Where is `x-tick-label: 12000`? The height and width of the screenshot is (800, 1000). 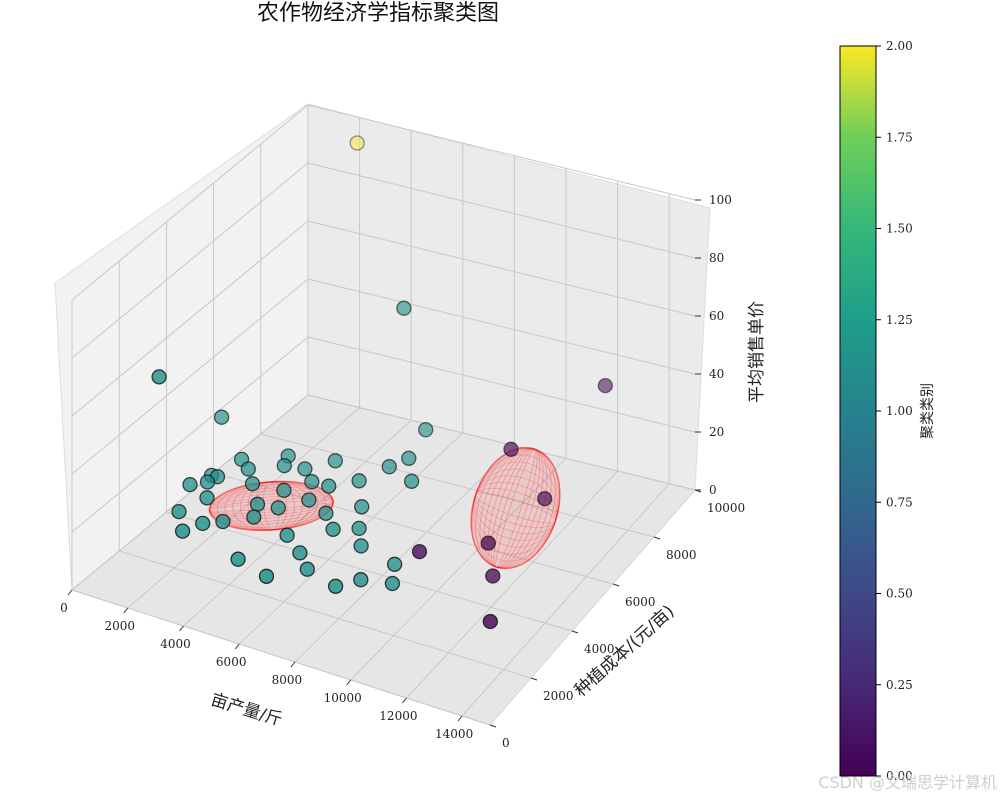
x-tick-label: 12000 is located at coordinates (398, 716).